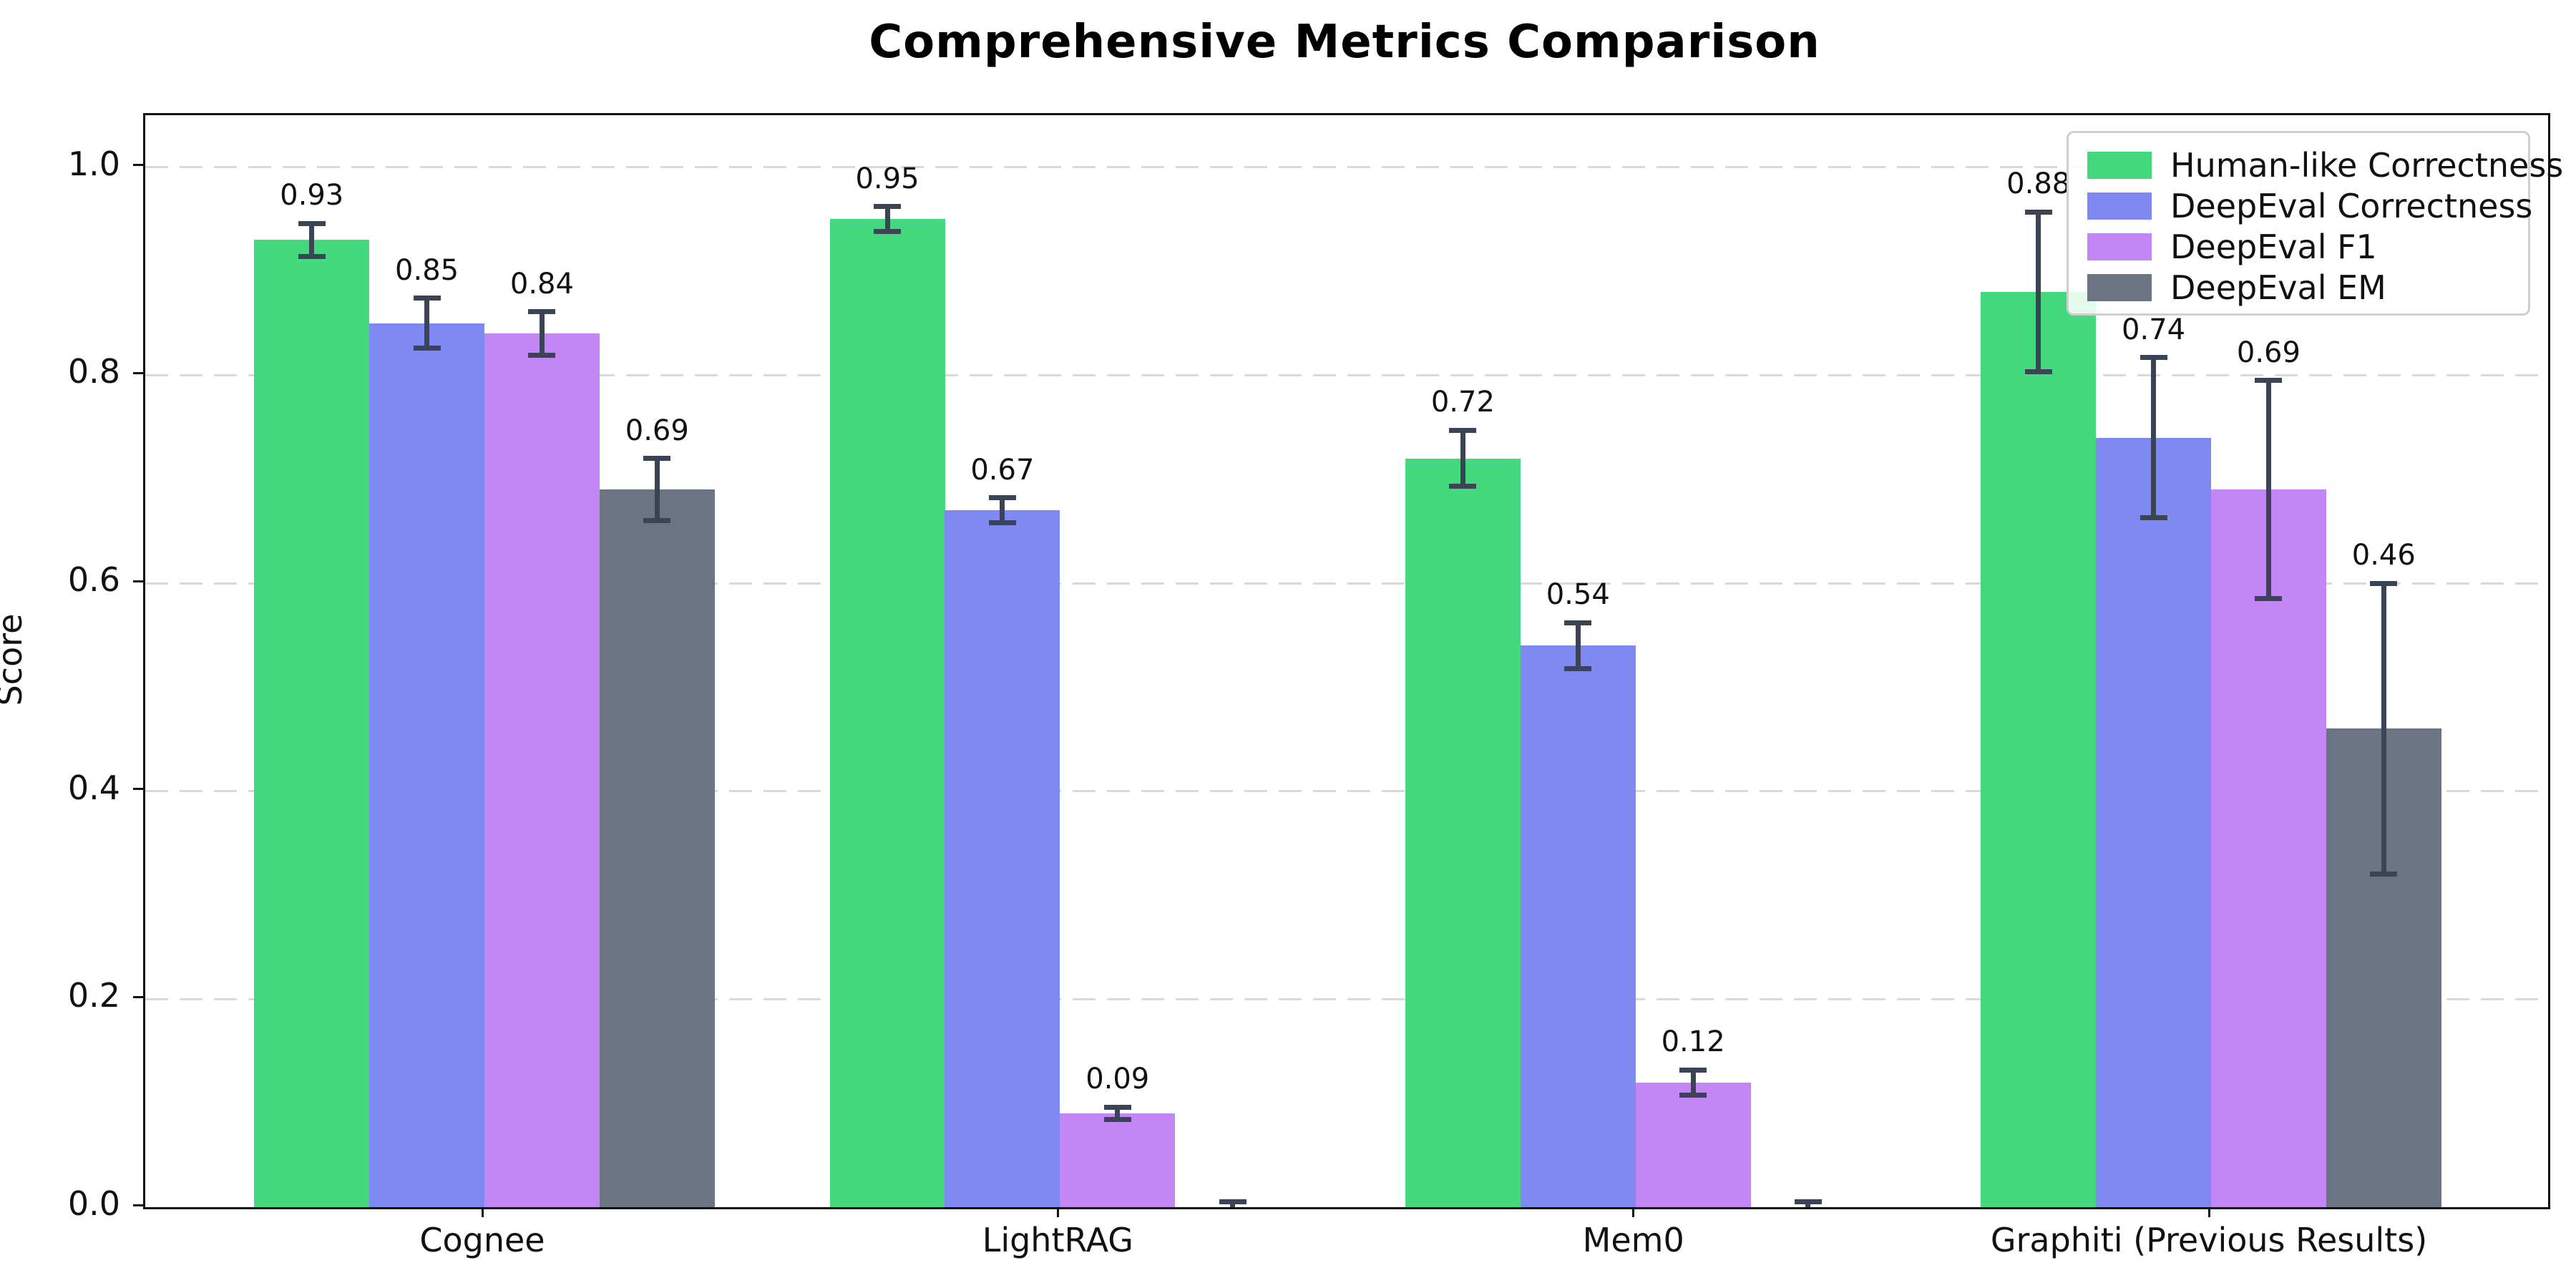 This screenshot has height=1288, width=2576. I want to click on x-tick-label: Cognee, so click(482, 1240).